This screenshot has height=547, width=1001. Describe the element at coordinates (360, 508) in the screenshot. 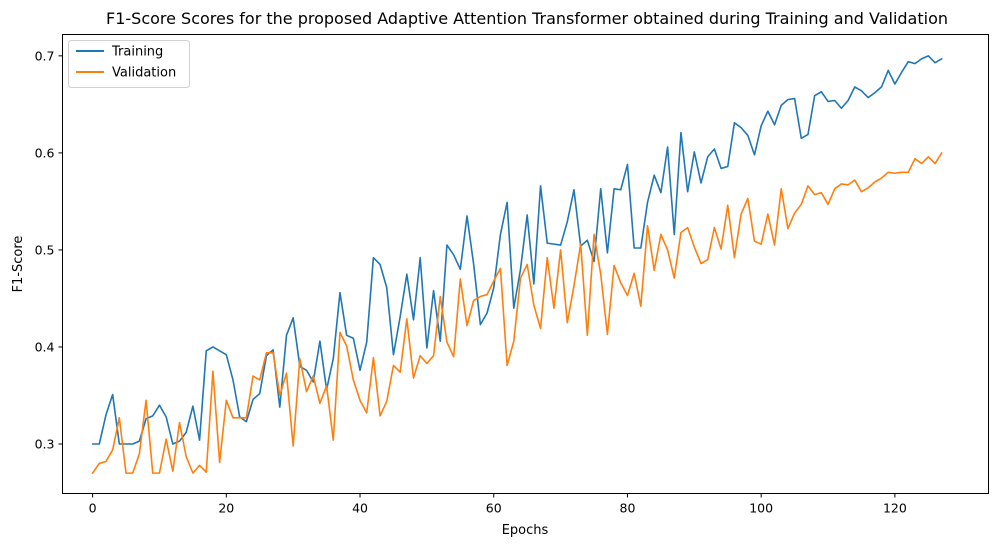

I see `x-tick-label: 40` at that location.